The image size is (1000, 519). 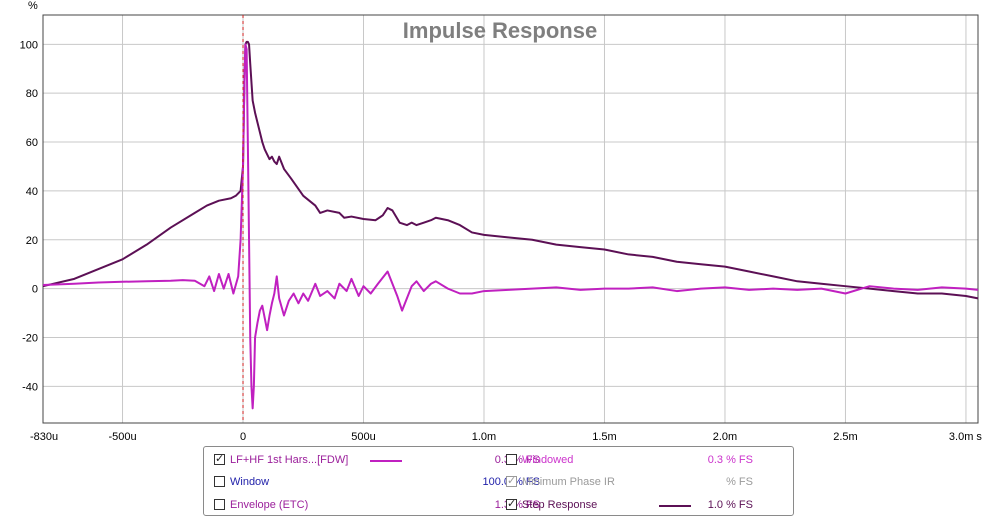 What do you see at coordinates (44, 437) in the screenshot?
I see `x-tick-label: -830u` at bounding box center [44, 437].